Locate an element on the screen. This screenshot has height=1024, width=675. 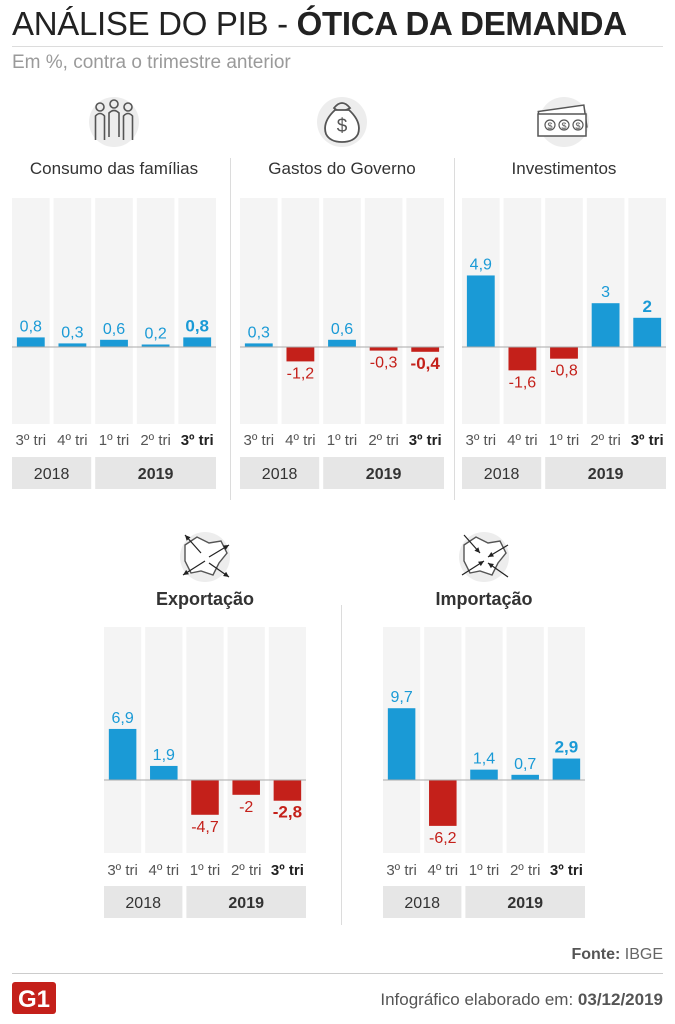
g1-logo: G1 is located at coordinates (34, 1000).